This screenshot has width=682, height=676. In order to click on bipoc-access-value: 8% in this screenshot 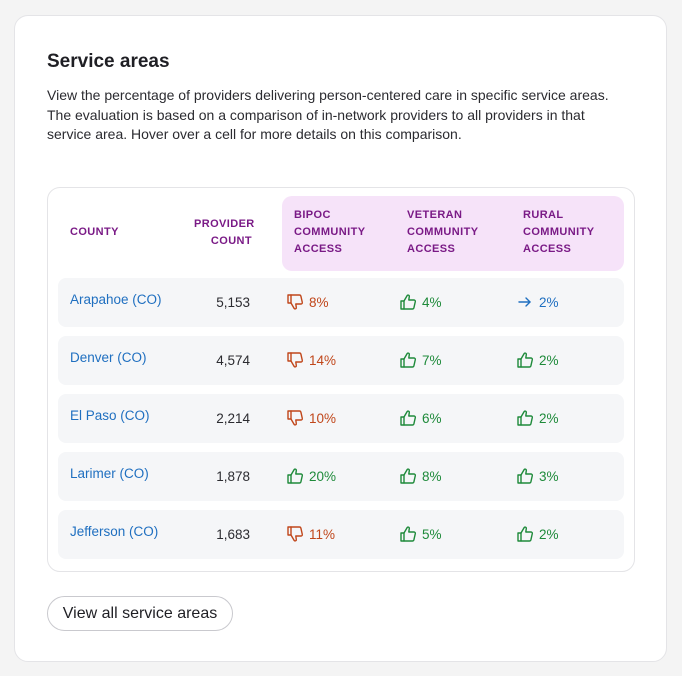, I will do `click(319, 302)`.